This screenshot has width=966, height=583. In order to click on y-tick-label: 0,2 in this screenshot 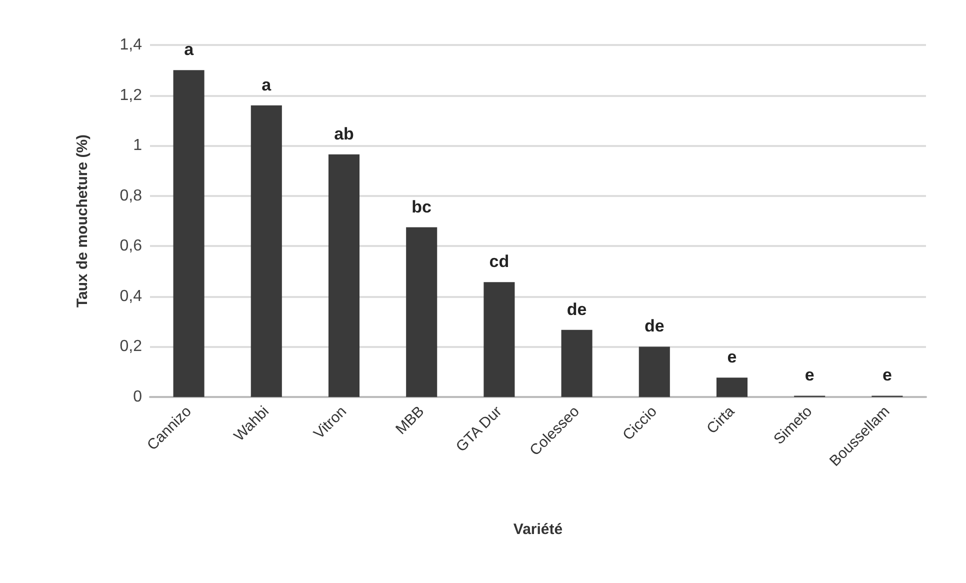, I will do `click(131, 347)`.